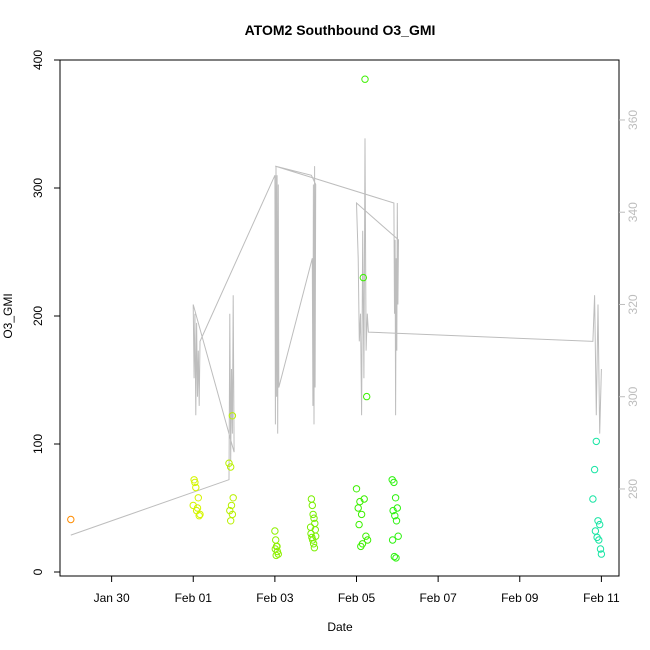 The image size is (650, 650). What do you see at coordinates (275, 598) in the screenshot?
I see `x-tick-label: Feb 03` at bounding box center [275, 598].